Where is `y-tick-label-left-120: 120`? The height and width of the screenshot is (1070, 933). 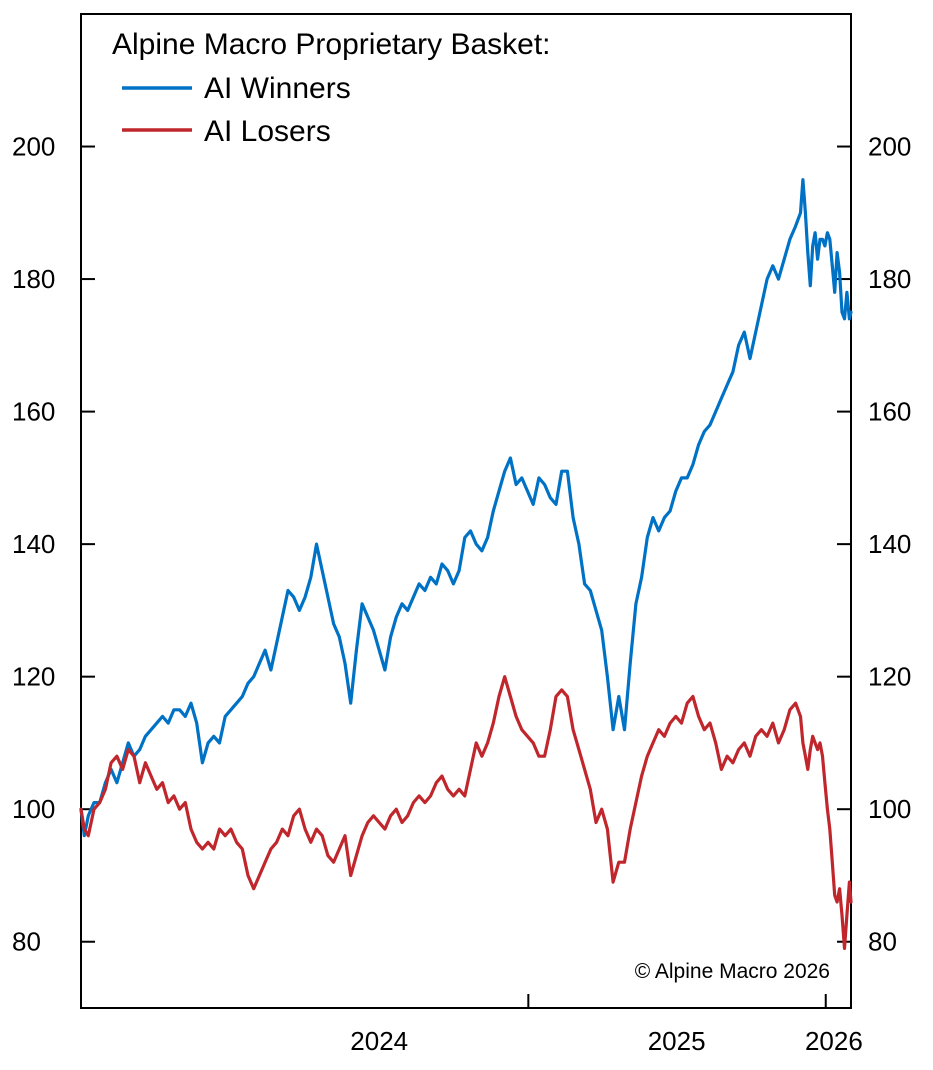
y-tick-label-left-120: 120 is located at coordinates (33, 677).